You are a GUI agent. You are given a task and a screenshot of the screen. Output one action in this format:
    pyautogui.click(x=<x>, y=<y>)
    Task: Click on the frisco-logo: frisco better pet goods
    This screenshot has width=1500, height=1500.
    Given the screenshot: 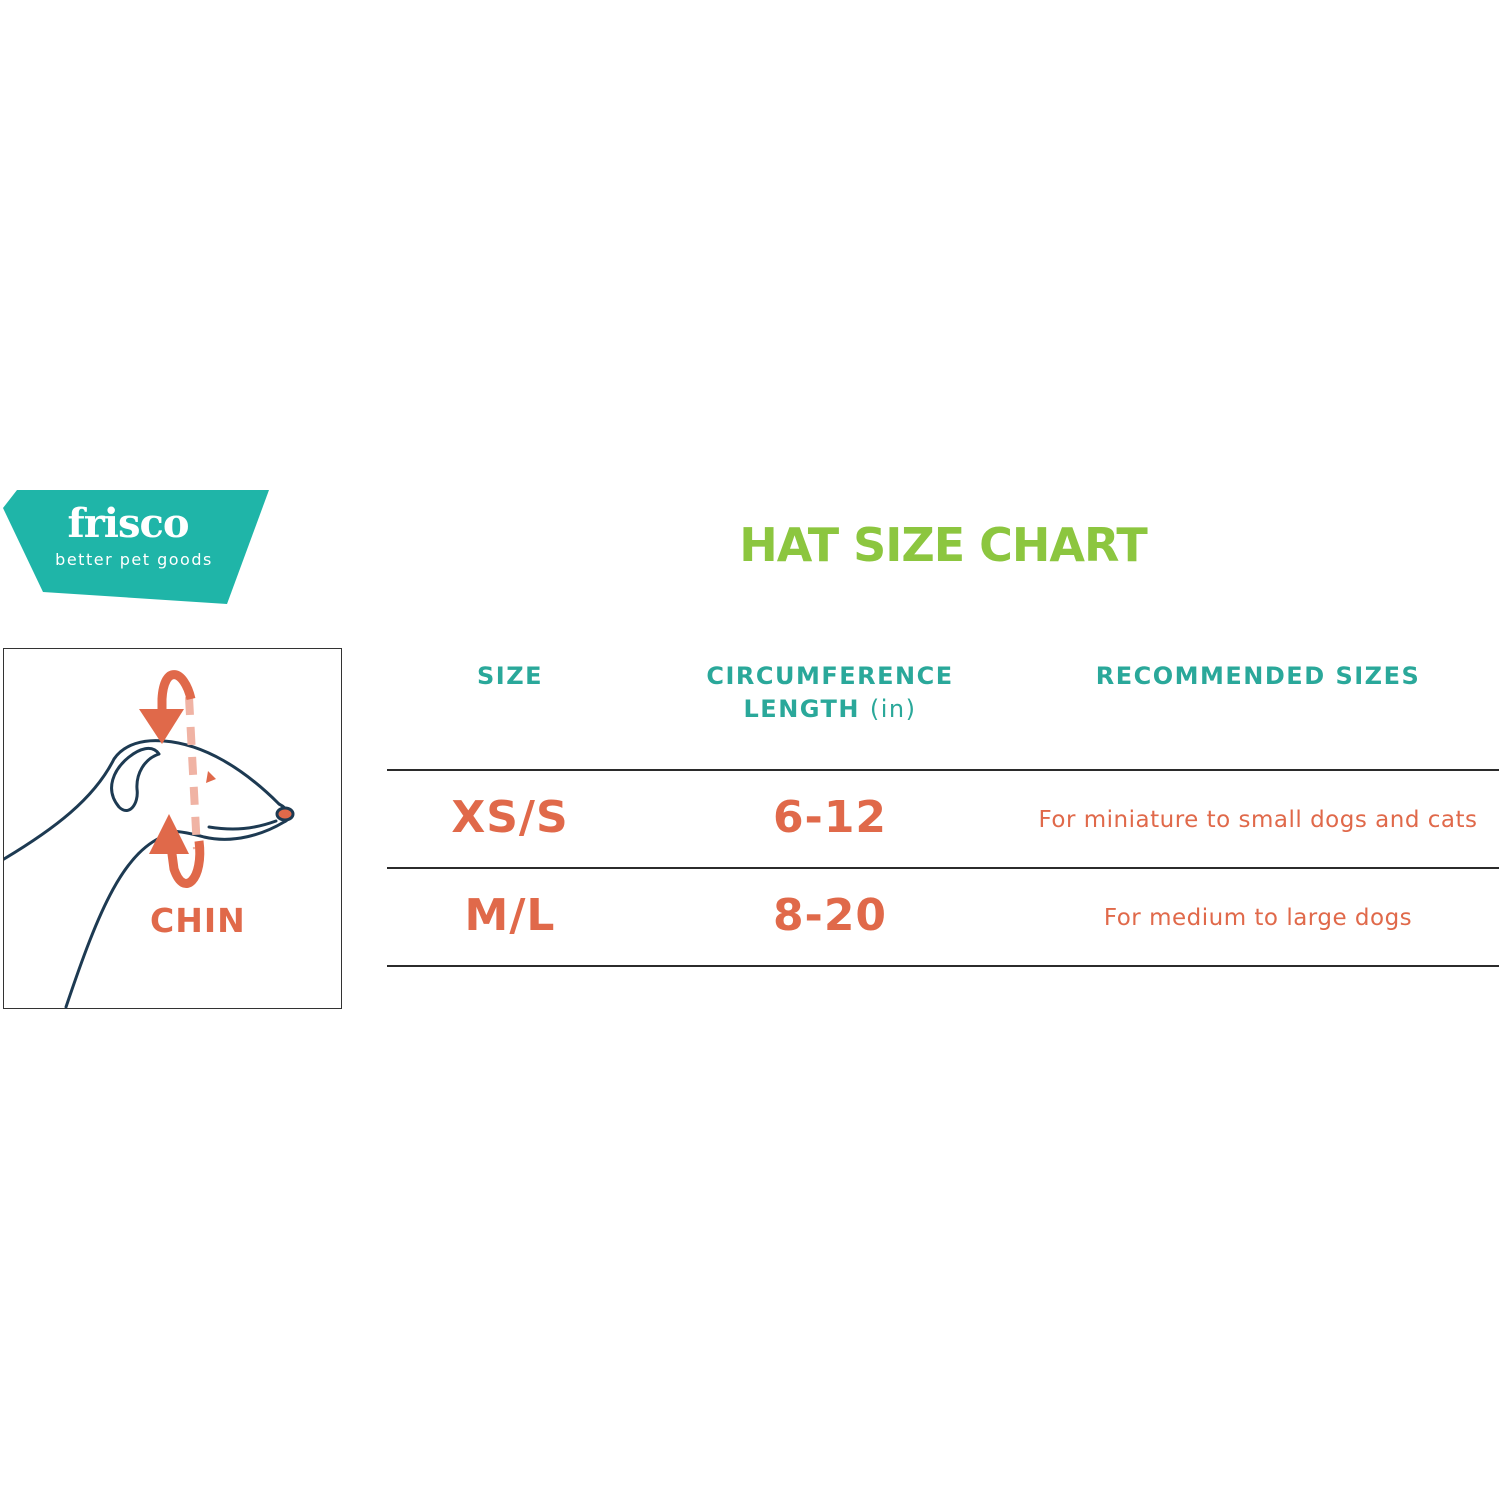 What is the action you would take?
    pyautogui.click(x=137, y=546)
    